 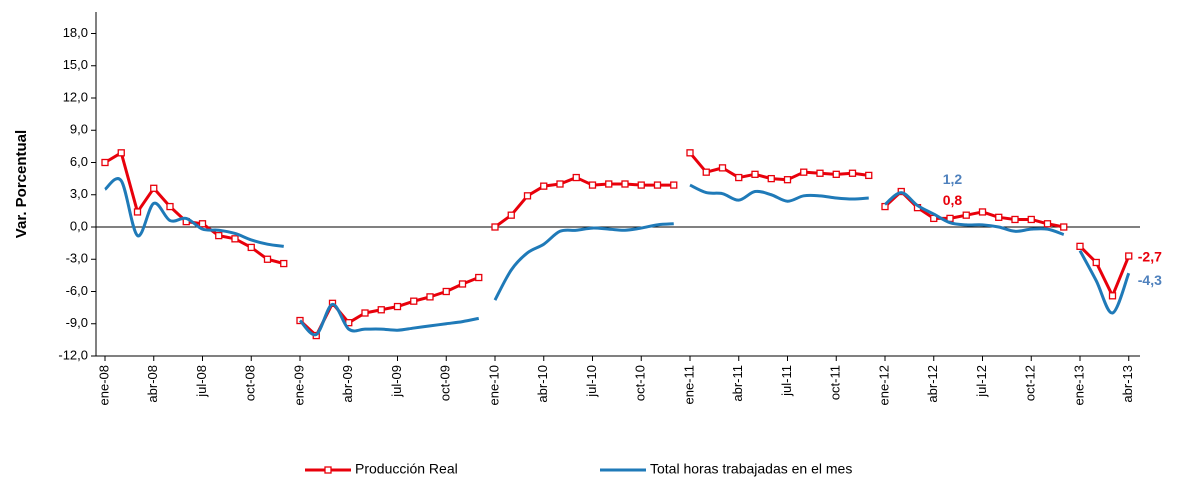 I want to click on x-tick-label: oct-08, so click(x=250, y=383).